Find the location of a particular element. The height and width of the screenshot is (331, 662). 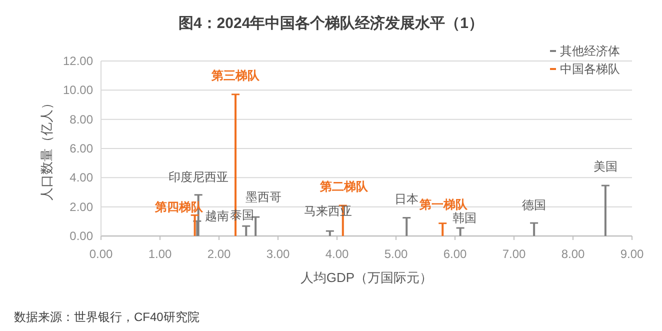

x-tick-label: 9.00 is located at coordinates (632, 254).